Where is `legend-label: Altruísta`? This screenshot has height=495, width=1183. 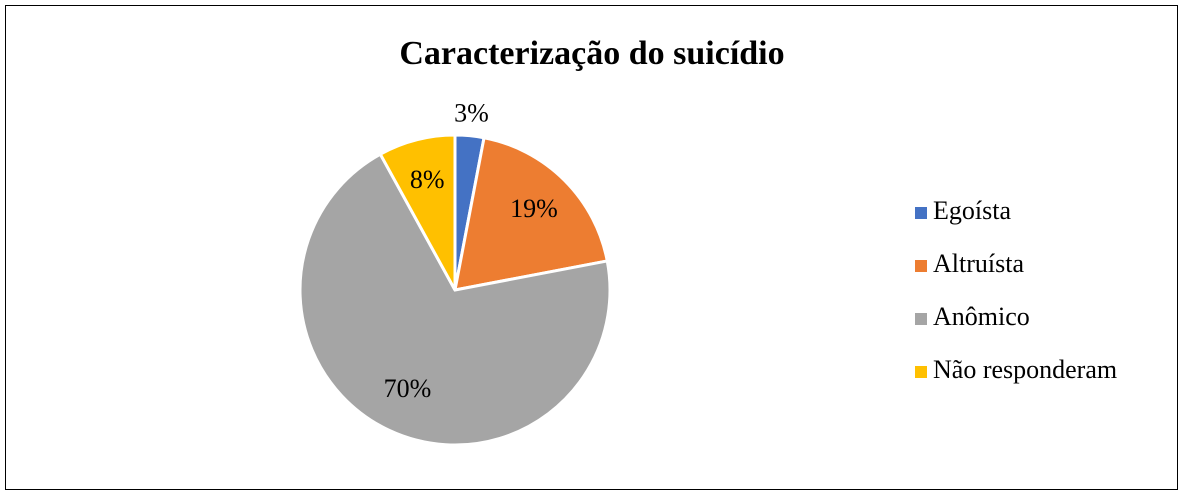 legend-label: Altruísta is located at coordinates (978, 263).